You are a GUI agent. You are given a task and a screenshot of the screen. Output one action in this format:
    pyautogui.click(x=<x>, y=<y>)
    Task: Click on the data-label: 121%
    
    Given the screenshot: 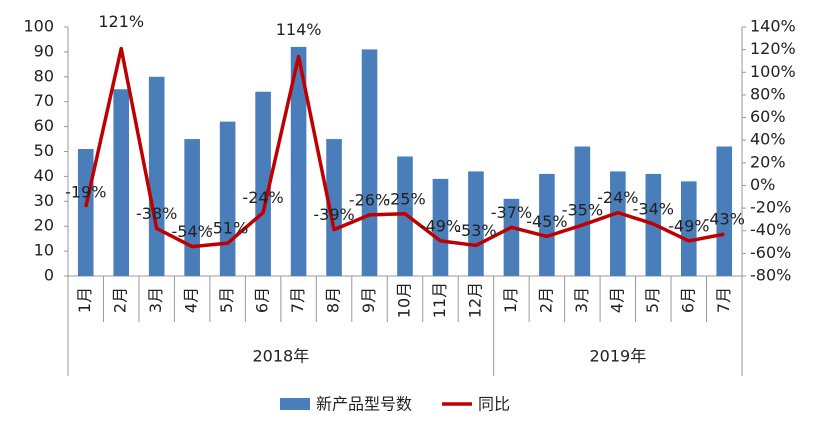 What is the action you would take?
    pyautogui.click(x=121, y=21)
    